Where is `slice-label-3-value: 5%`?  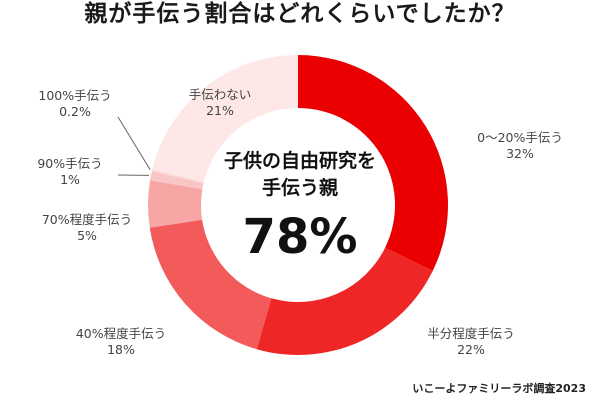 slice-label-3-value: 5% is located at coordinates (87, 235).